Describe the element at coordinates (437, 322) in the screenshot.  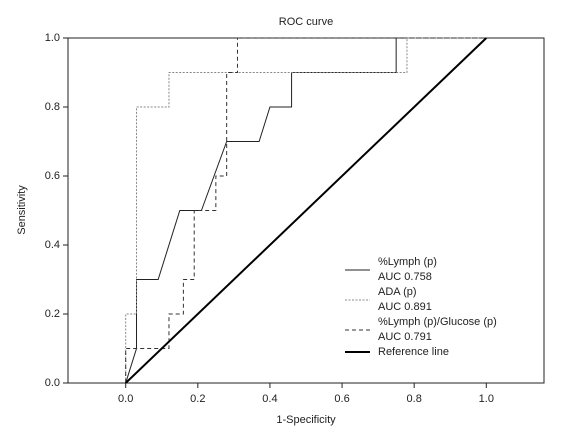
I see `legend-label: %Lymph (p)/Glucose (p)` at that location.